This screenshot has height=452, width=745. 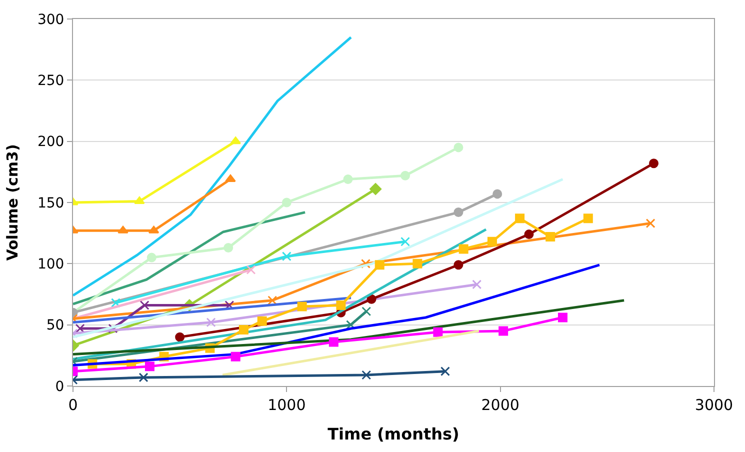 What do you see at coordinates (50, 203) in the screenshot?
I see `y-tick-label: 150` at bounding box center [50, 203].